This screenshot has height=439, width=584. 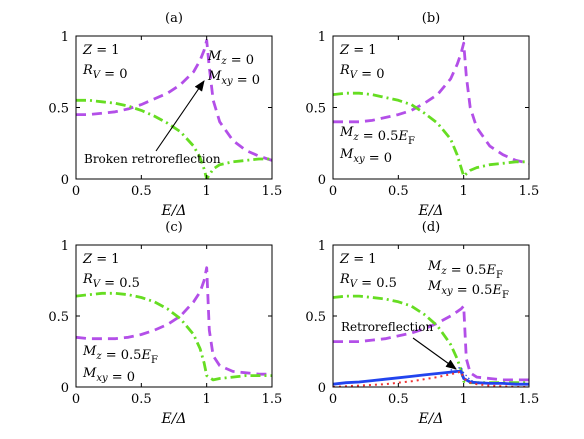 I want to click on series-line-blue-solid-thick, so click(x=431, y=377).